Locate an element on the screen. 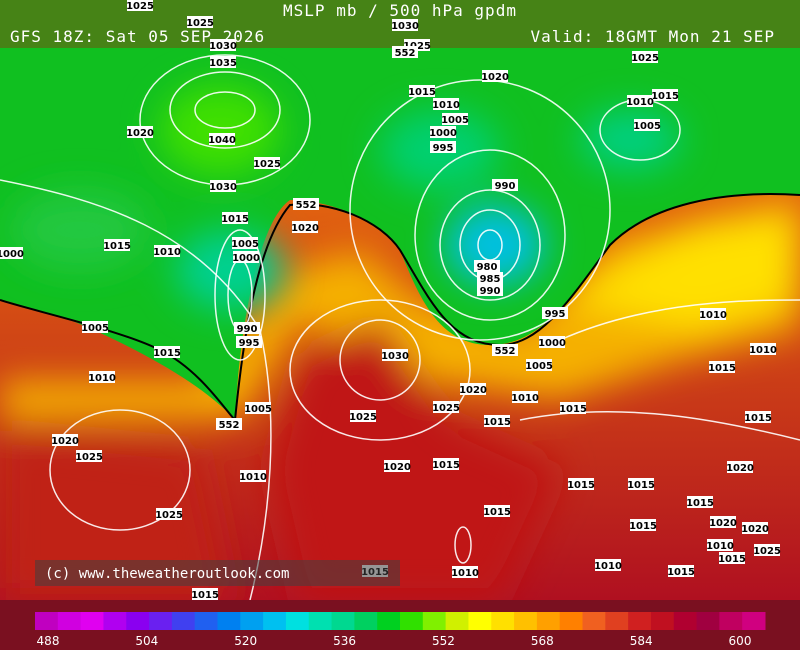  scale-label: 584 is located at coordinates (641, 641).